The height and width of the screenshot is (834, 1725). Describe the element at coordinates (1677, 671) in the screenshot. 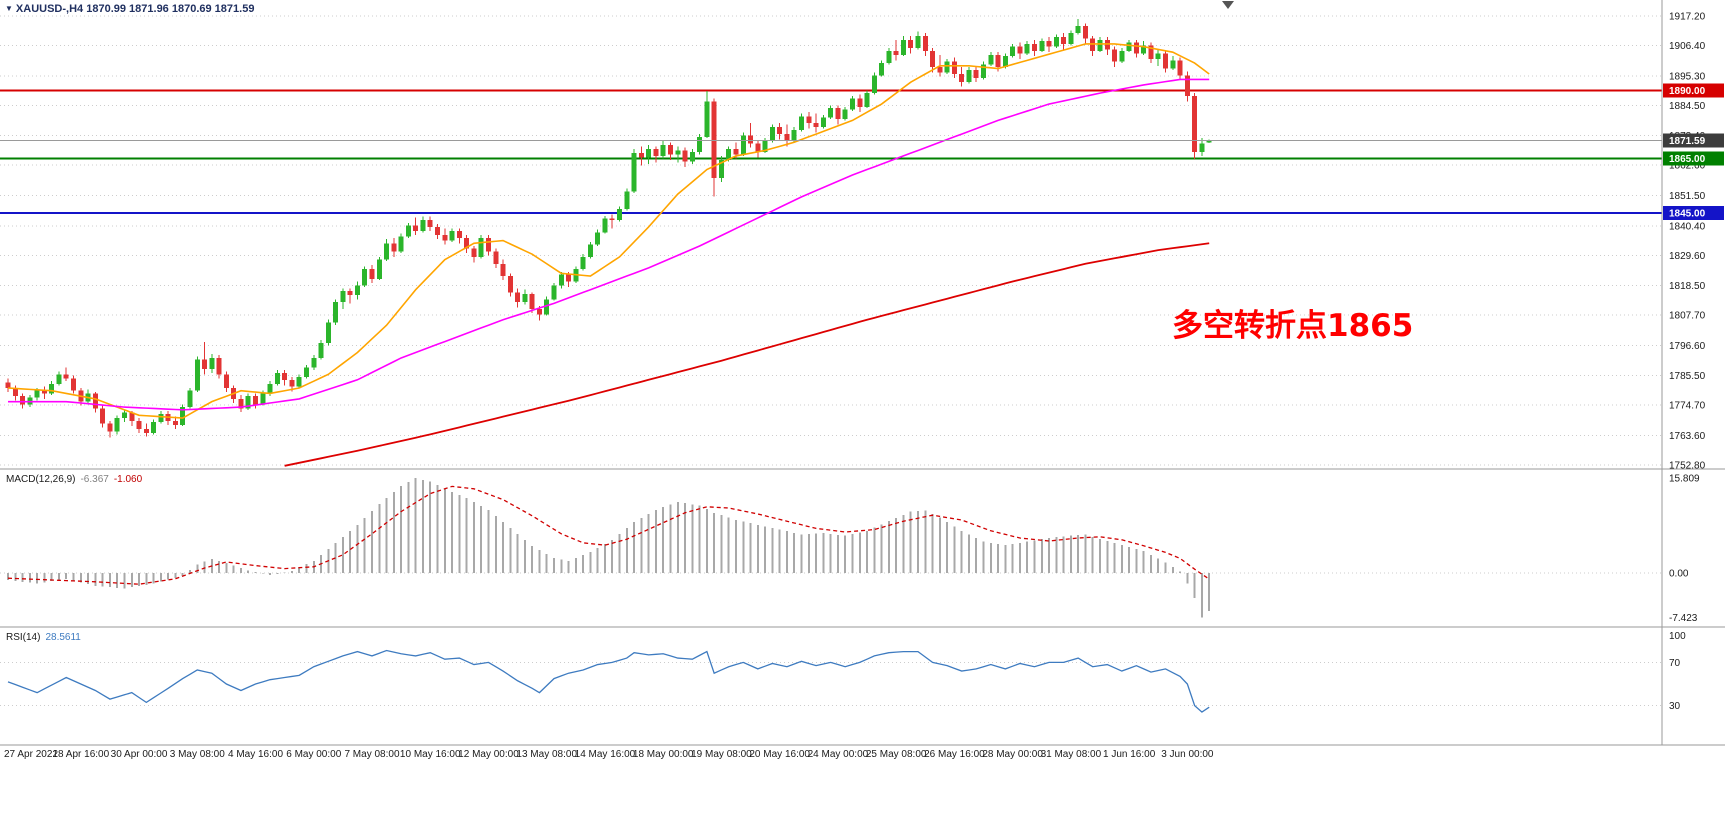

I see `rsi-axis: 100 70 30` at that location.